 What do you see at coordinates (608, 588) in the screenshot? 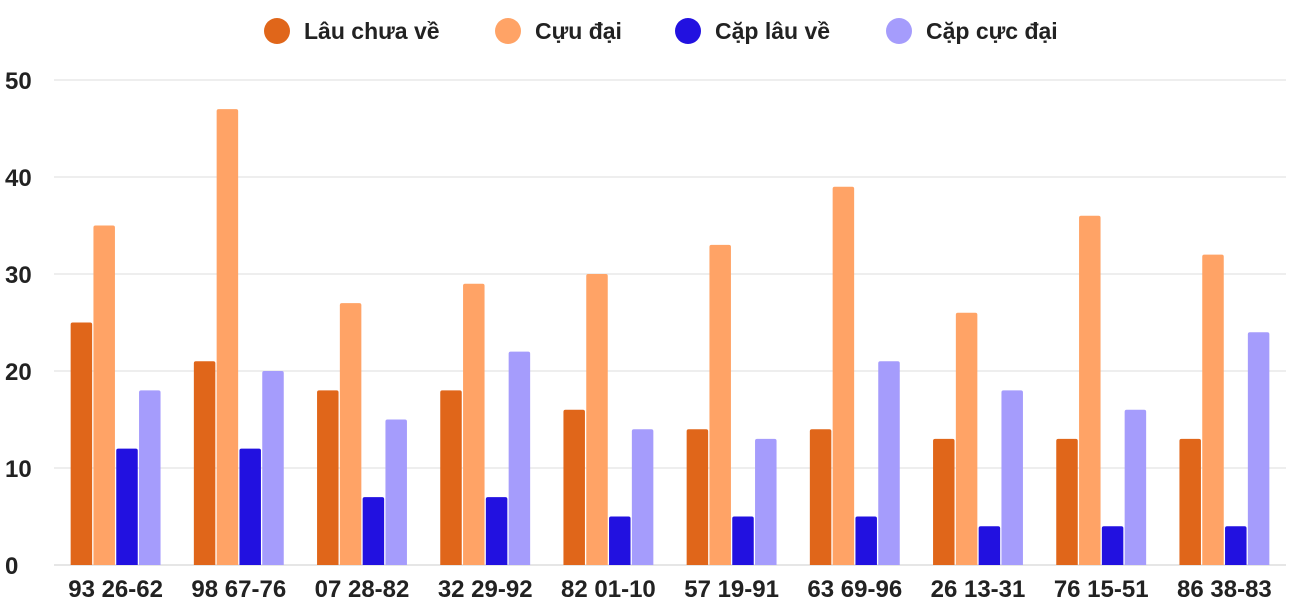
I see `x-tick-label: 82 01-10` at bounding box center [608, 588].